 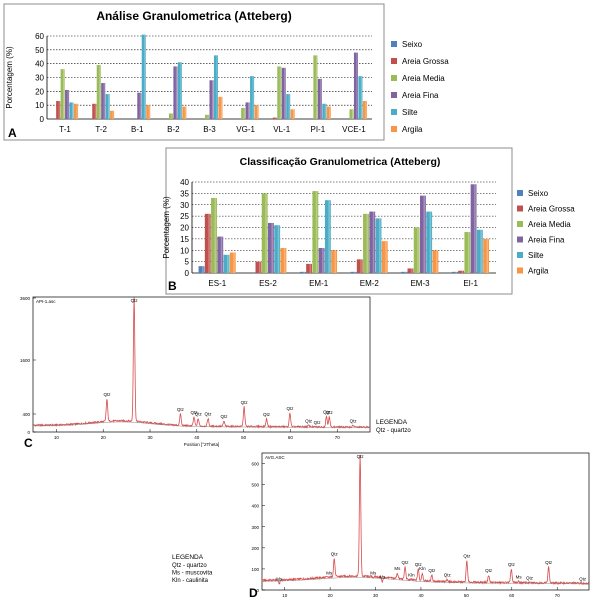 I want to click on legend-entry: Argila, so click(x=412, y=129).